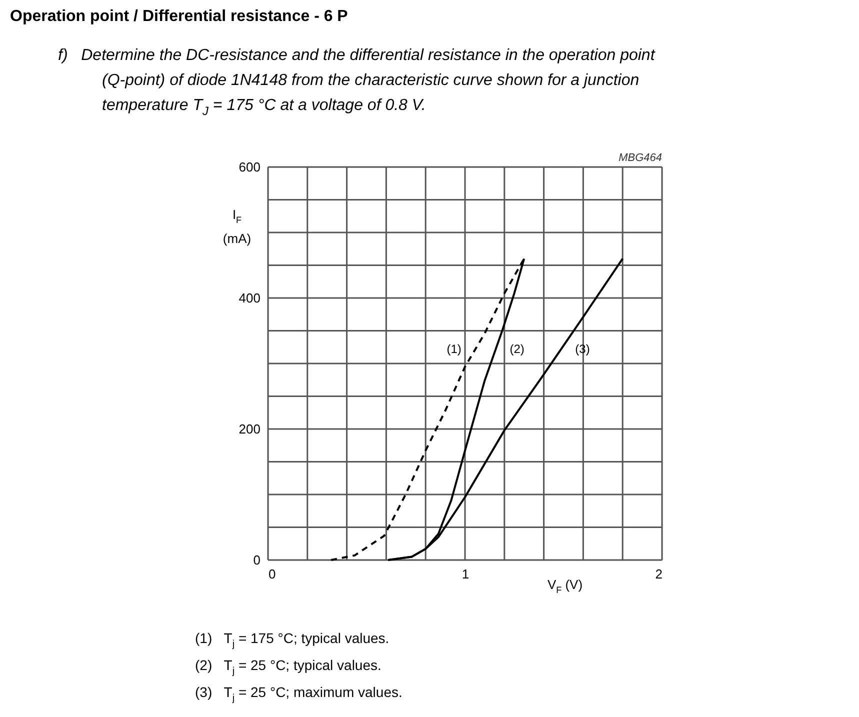  Describe the element at coordinates (256, 560) in the screenshot. I see `y-tick-label: 0` at that location.